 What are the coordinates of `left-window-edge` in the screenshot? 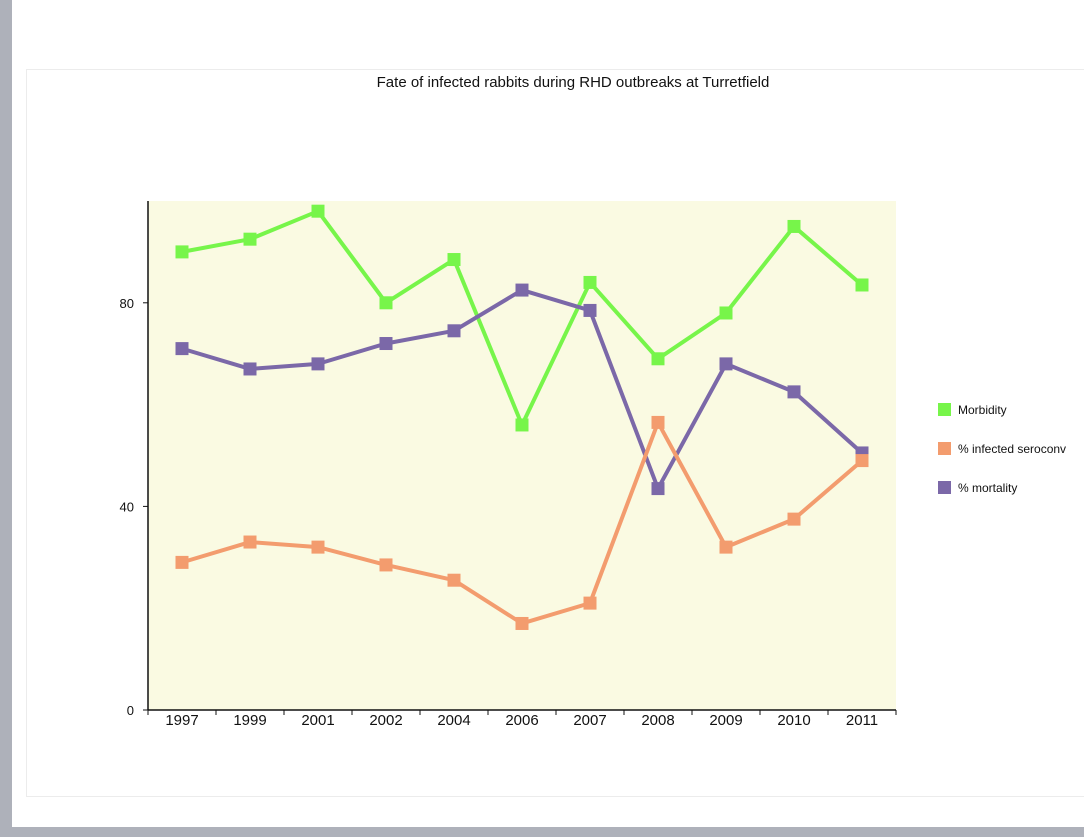 It's located at (6, 418).